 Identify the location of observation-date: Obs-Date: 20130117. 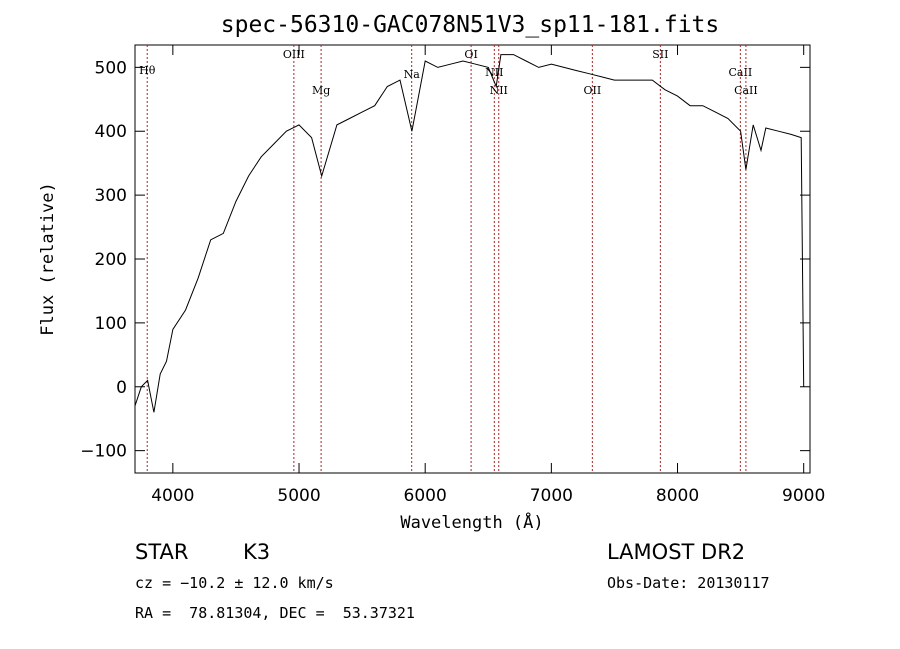
(688, 583).